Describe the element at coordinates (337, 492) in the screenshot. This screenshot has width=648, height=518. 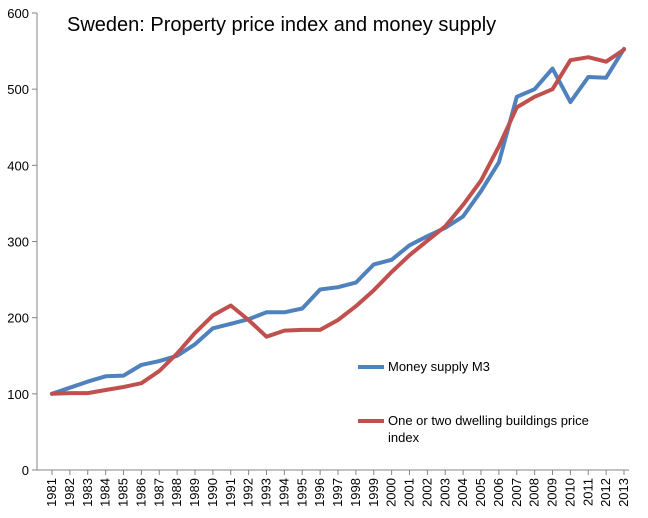
I see `x-tick-label: 1997` at that location.